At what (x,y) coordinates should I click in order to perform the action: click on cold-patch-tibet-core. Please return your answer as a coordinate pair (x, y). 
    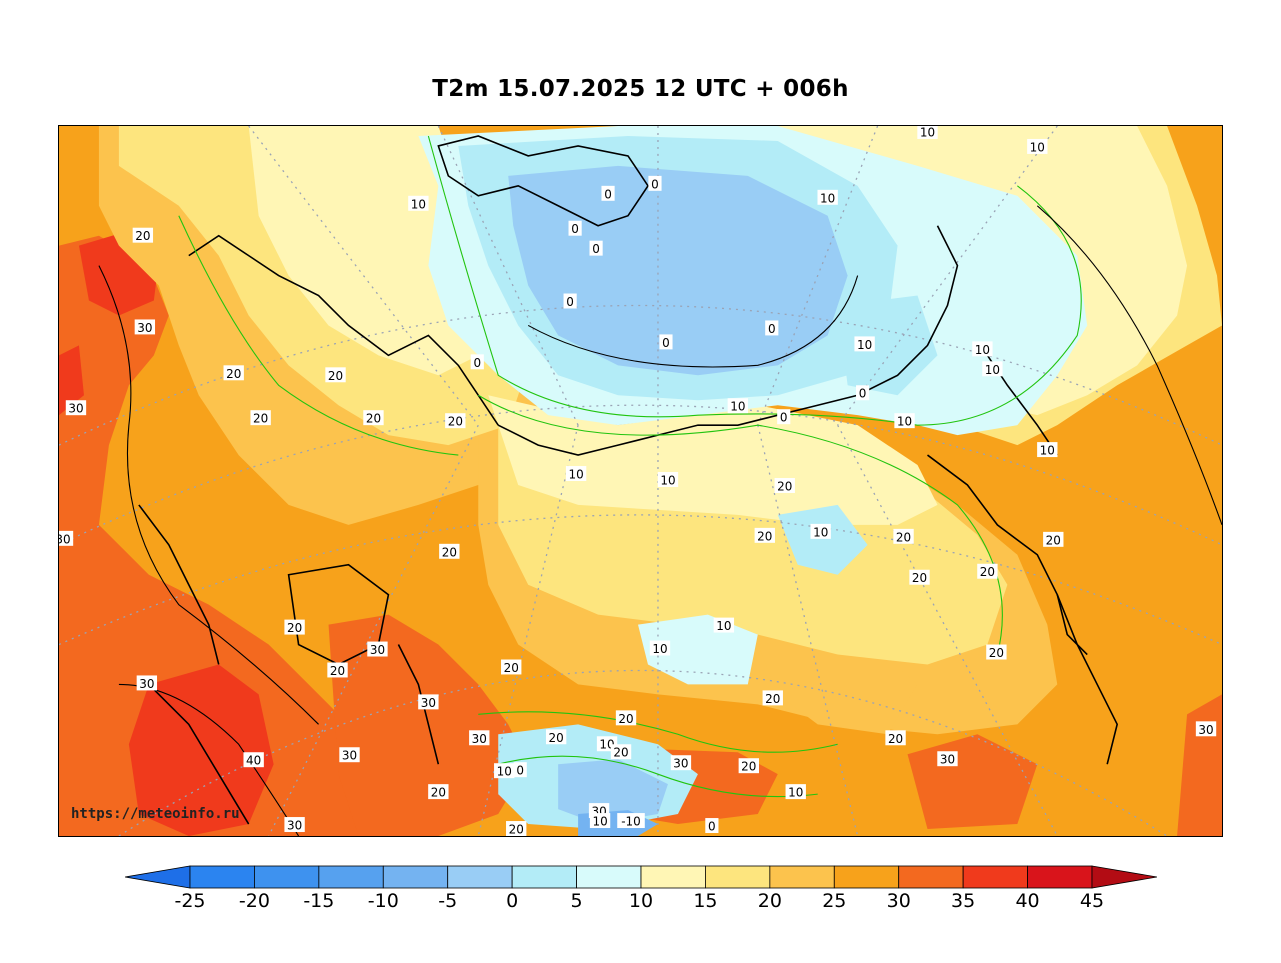
    Looking at the image, I should click on (613, 792).